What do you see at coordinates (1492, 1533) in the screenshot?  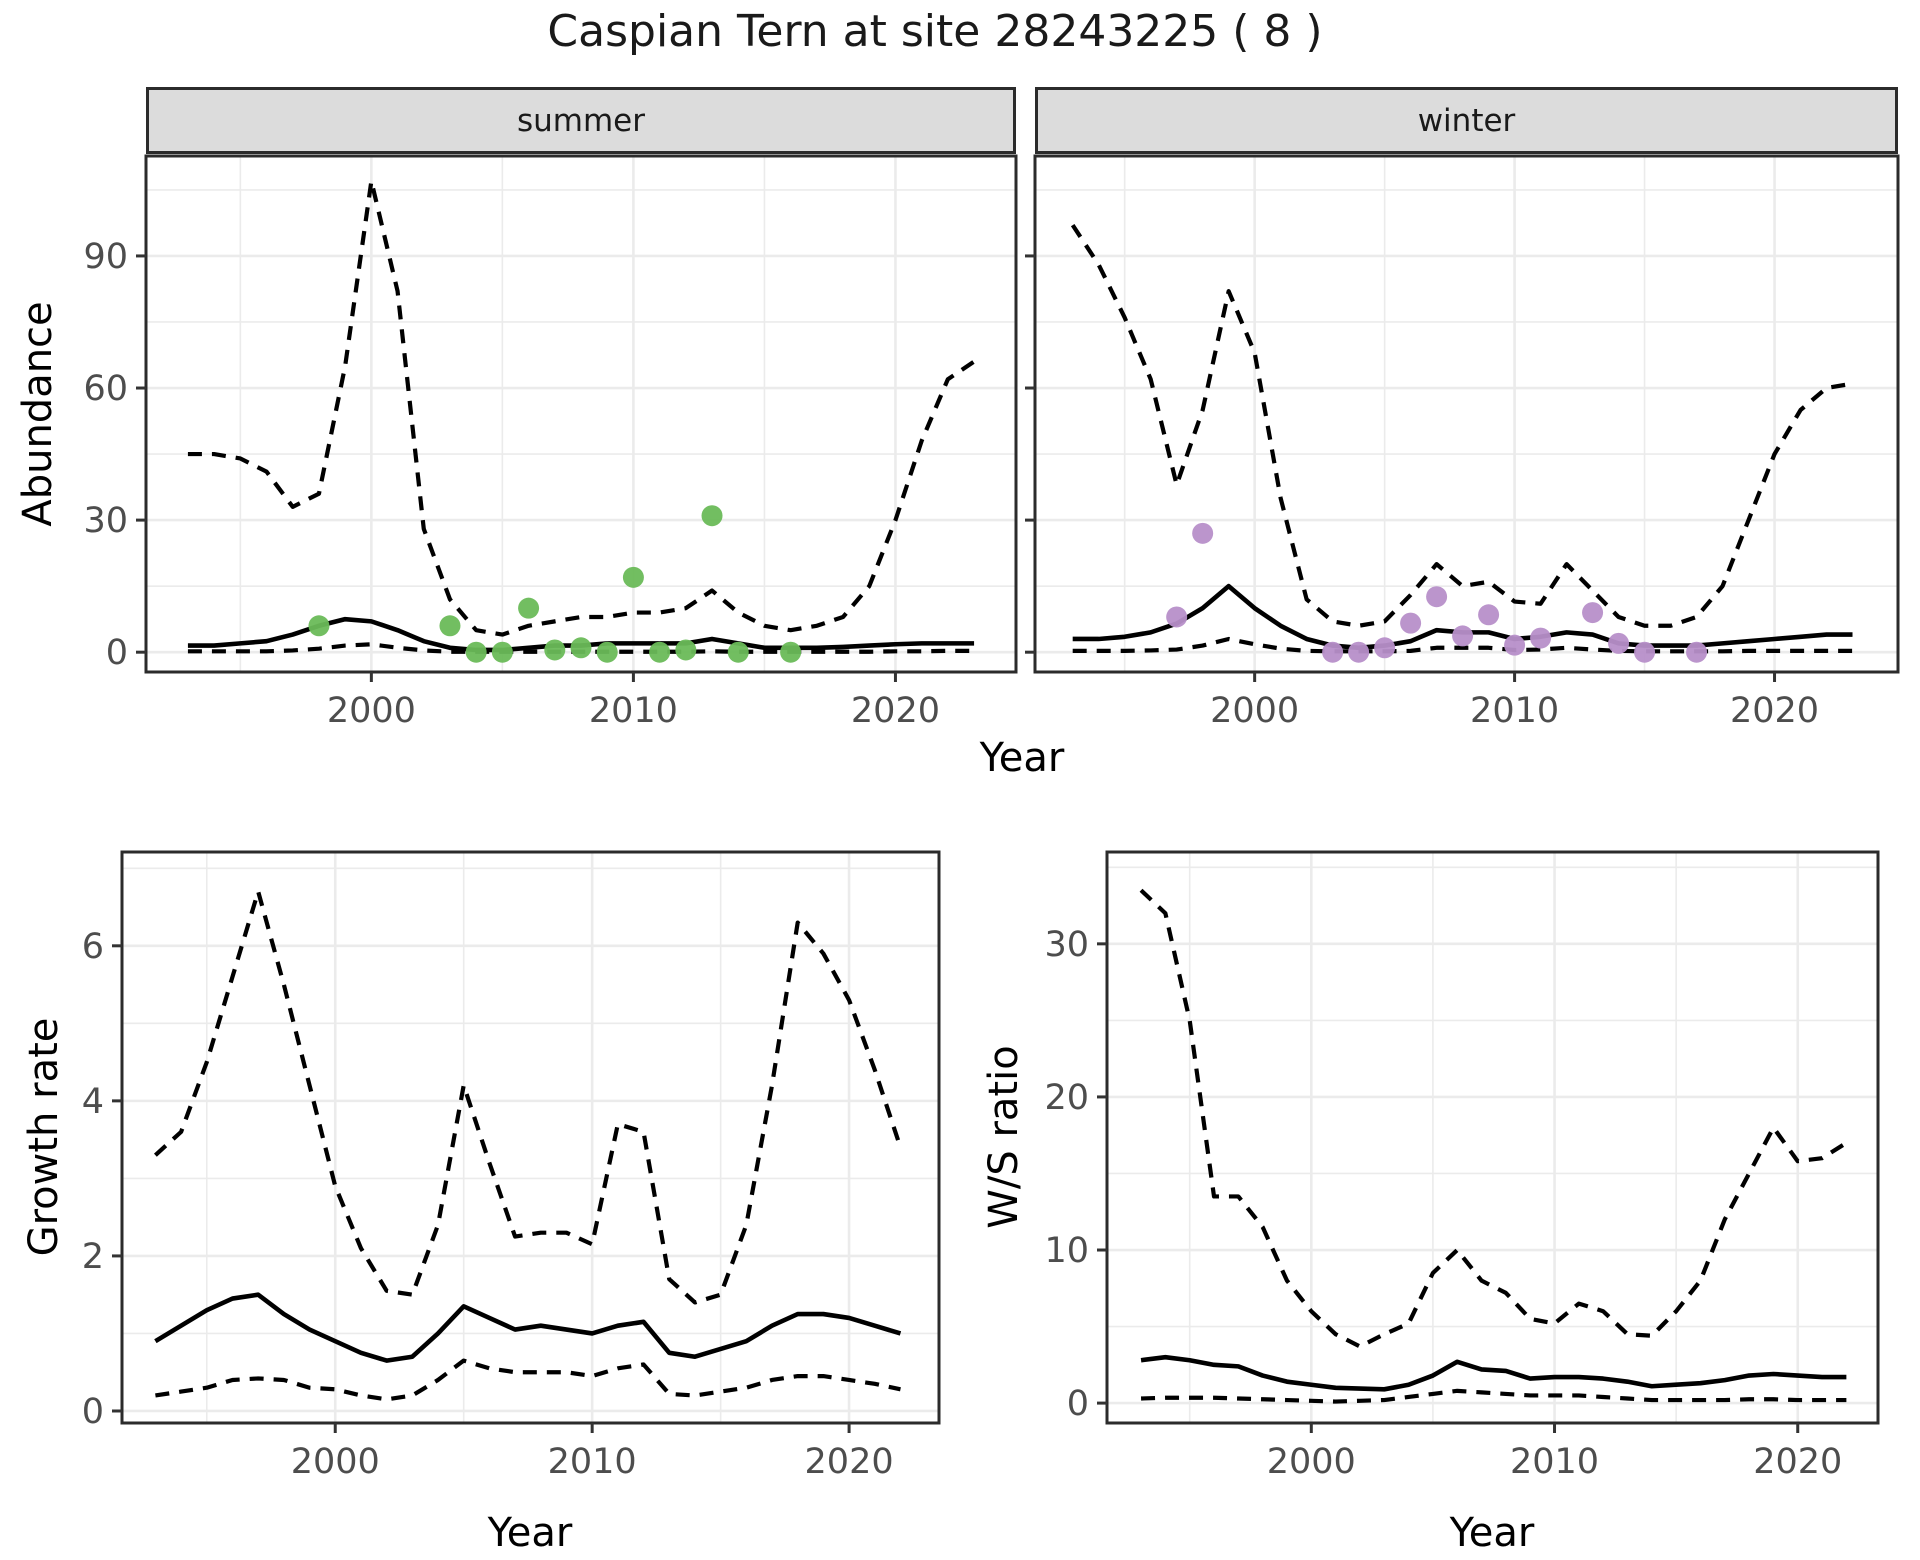 I see `x-axis-title-bottom-right: Year` at bounding box center [1492, 1533].